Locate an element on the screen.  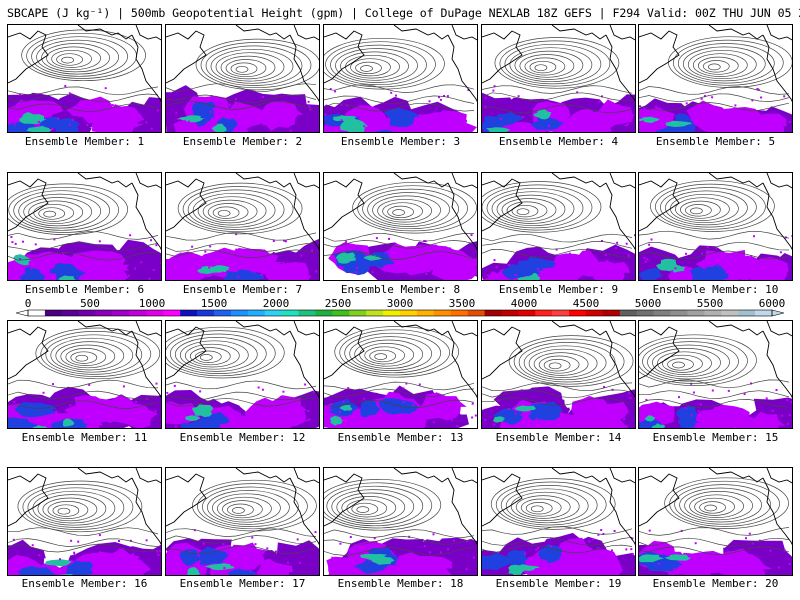
coastline is located at coordinates (84, 507).